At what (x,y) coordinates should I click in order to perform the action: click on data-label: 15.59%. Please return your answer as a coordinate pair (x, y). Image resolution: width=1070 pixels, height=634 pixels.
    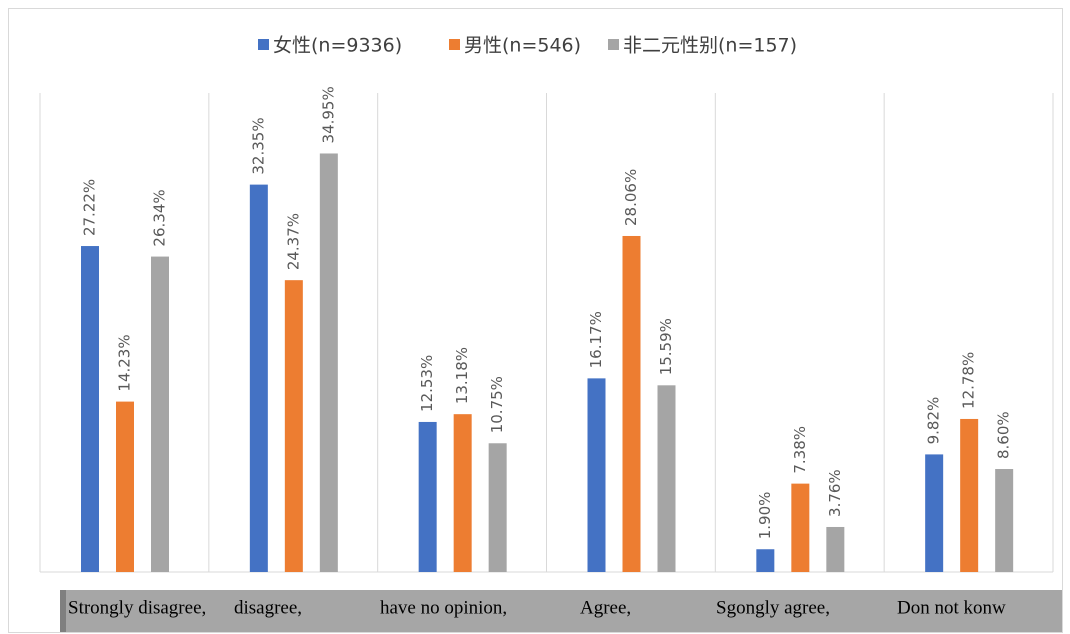
    Looking at the image, I should click on (666, 346).